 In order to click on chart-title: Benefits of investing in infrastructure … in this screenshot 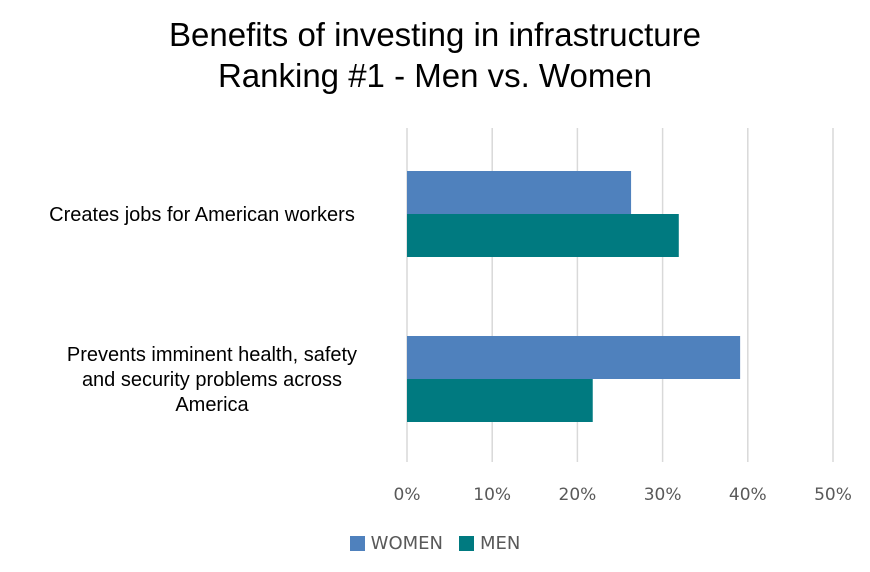, I will do `click(435, 55)`.